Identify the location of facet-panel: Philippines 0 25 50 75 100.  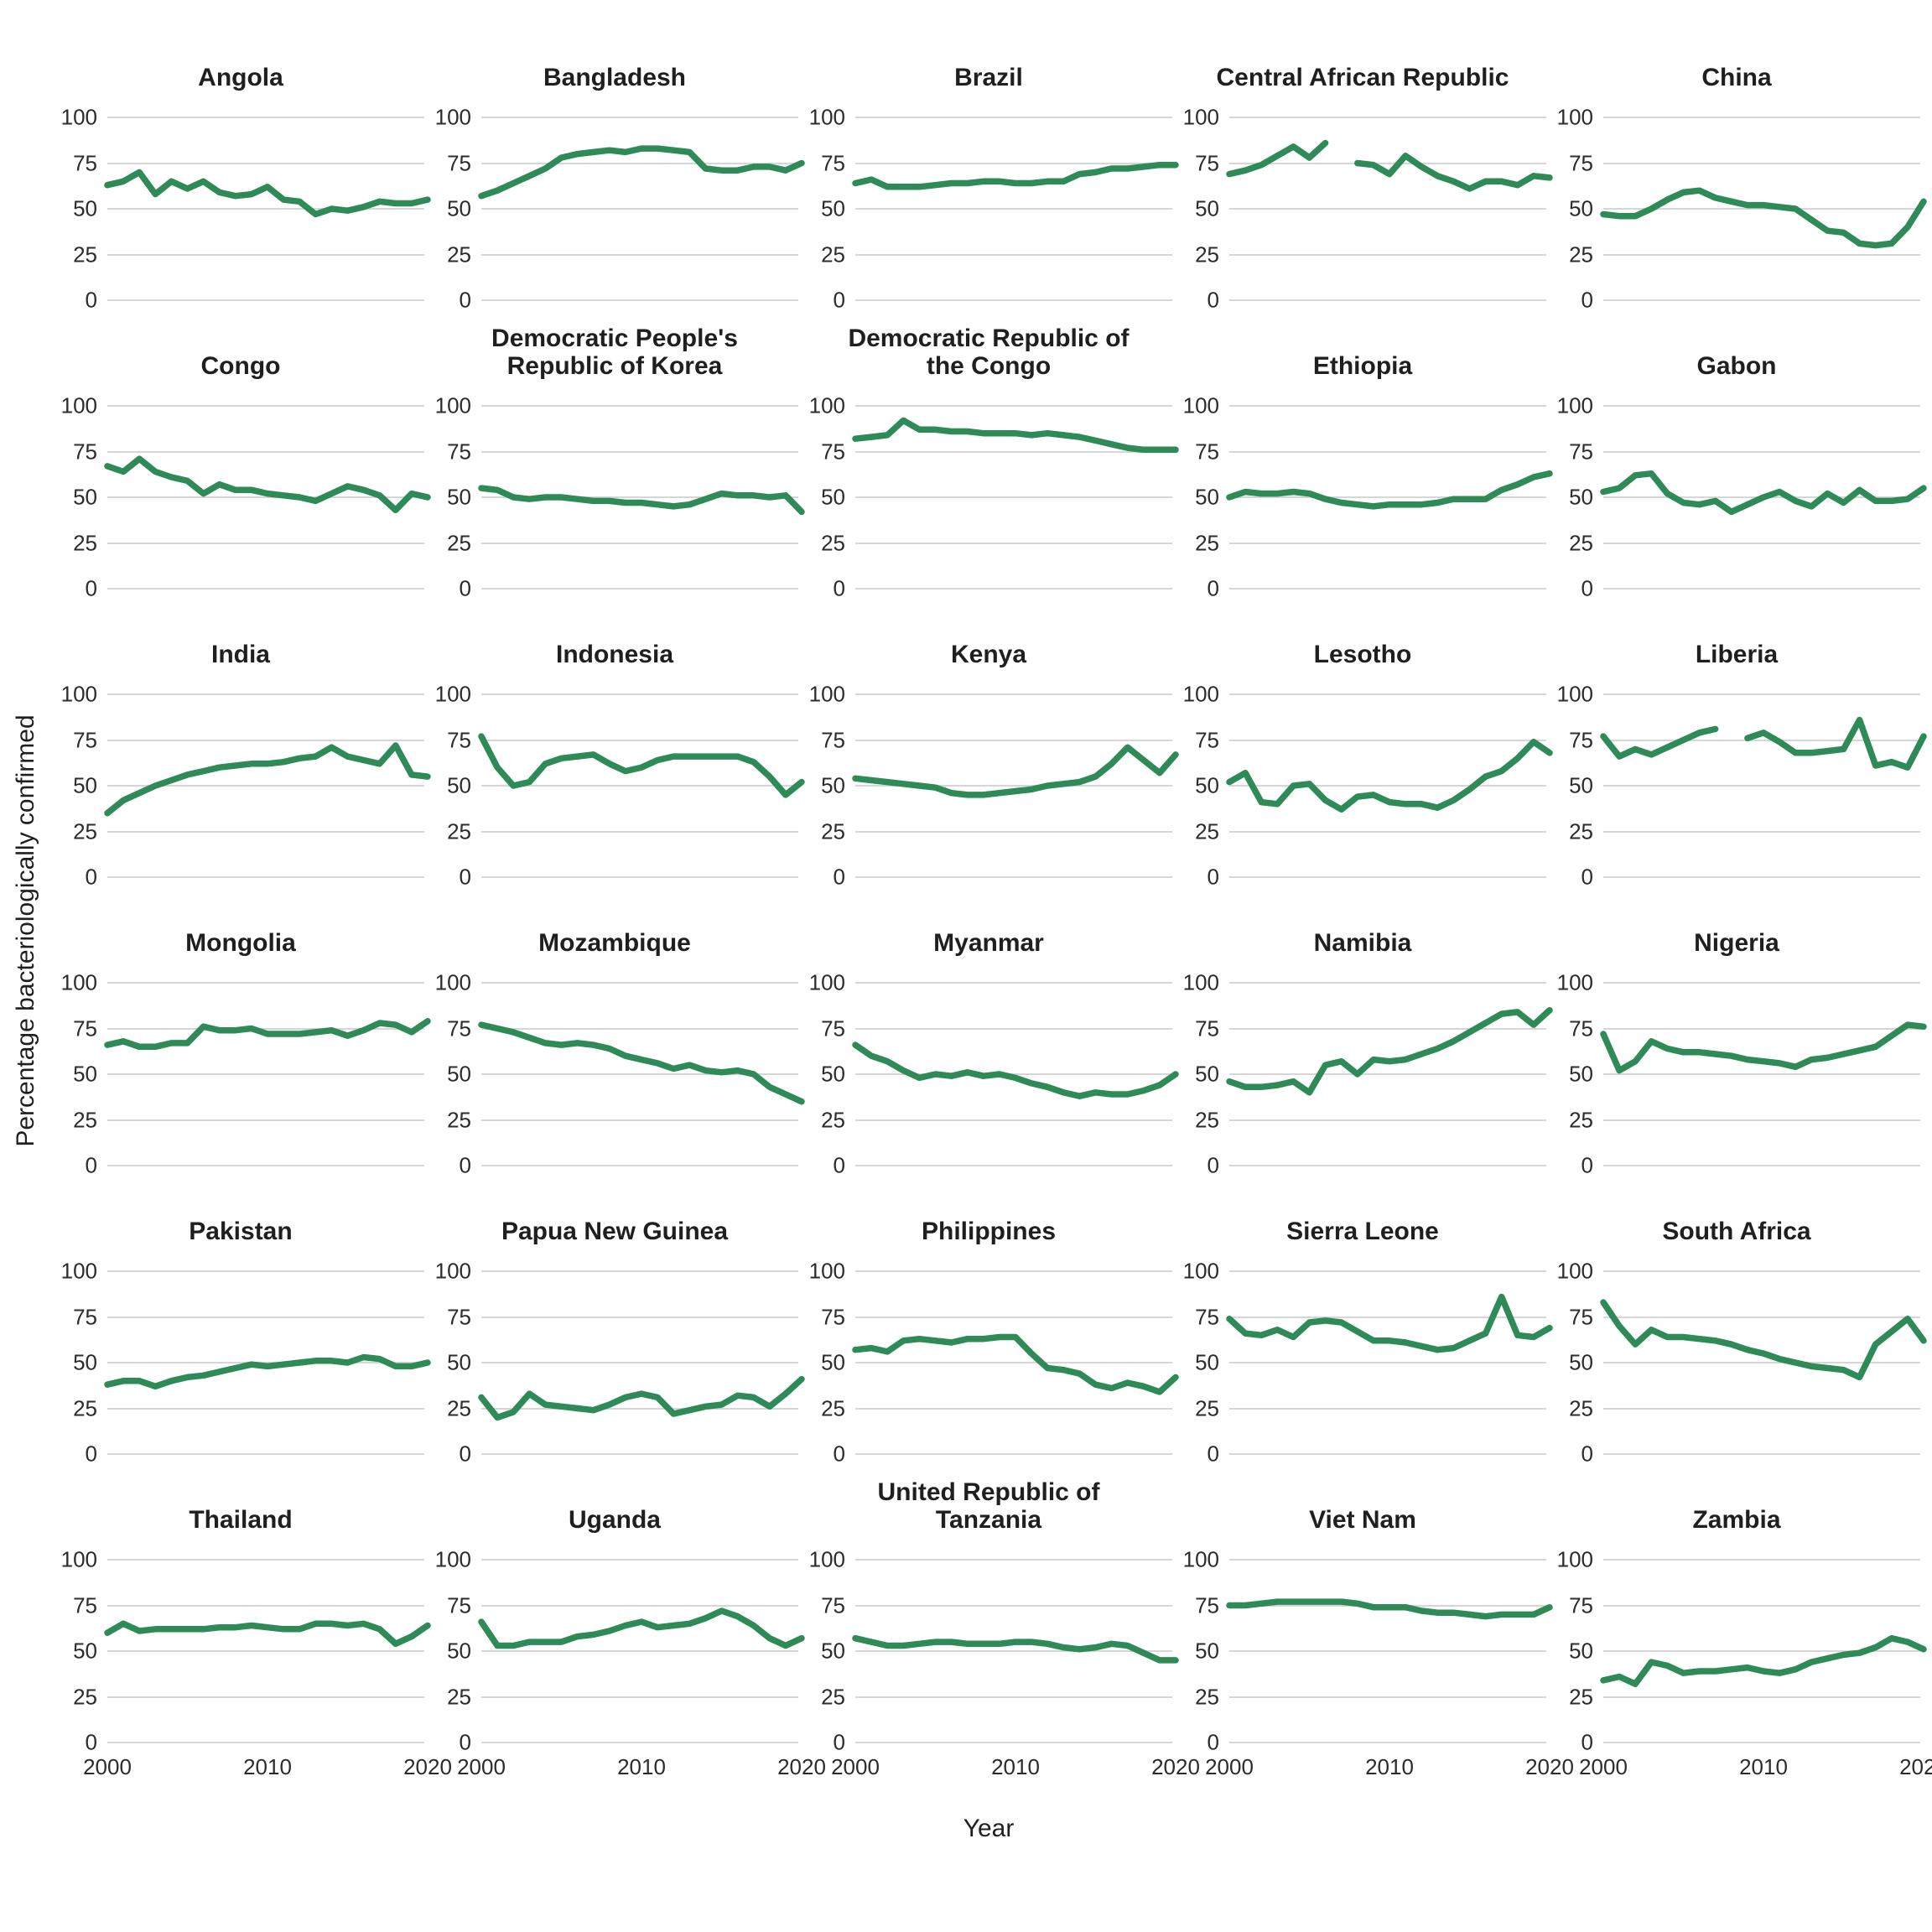
(989, 1328).